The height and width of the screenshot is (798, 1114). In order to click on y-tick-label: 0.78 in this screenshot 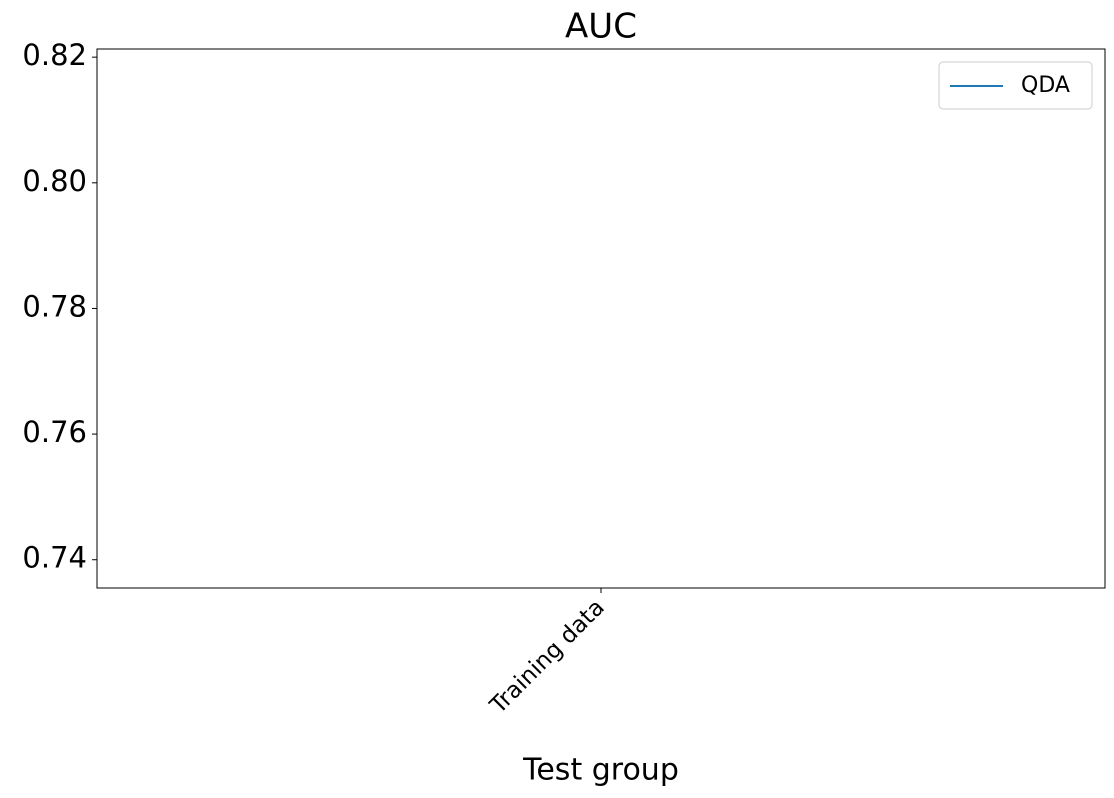, I will do `click(54, 306)`.